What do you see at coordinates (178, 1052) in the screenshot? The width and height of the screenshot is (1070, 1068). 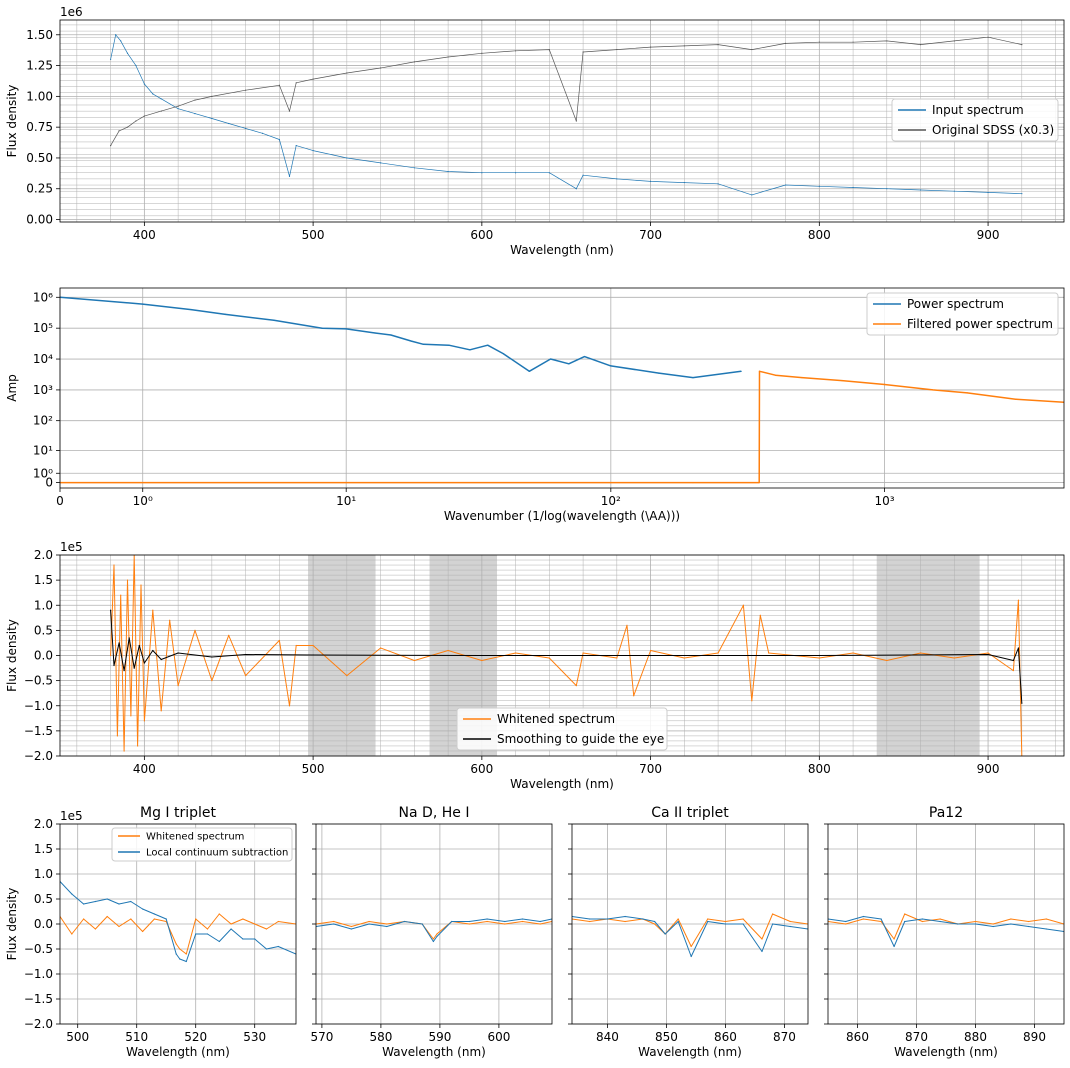 I see `x-axis-label: Wavelength (nm)` at bounding box center [178, 1052].